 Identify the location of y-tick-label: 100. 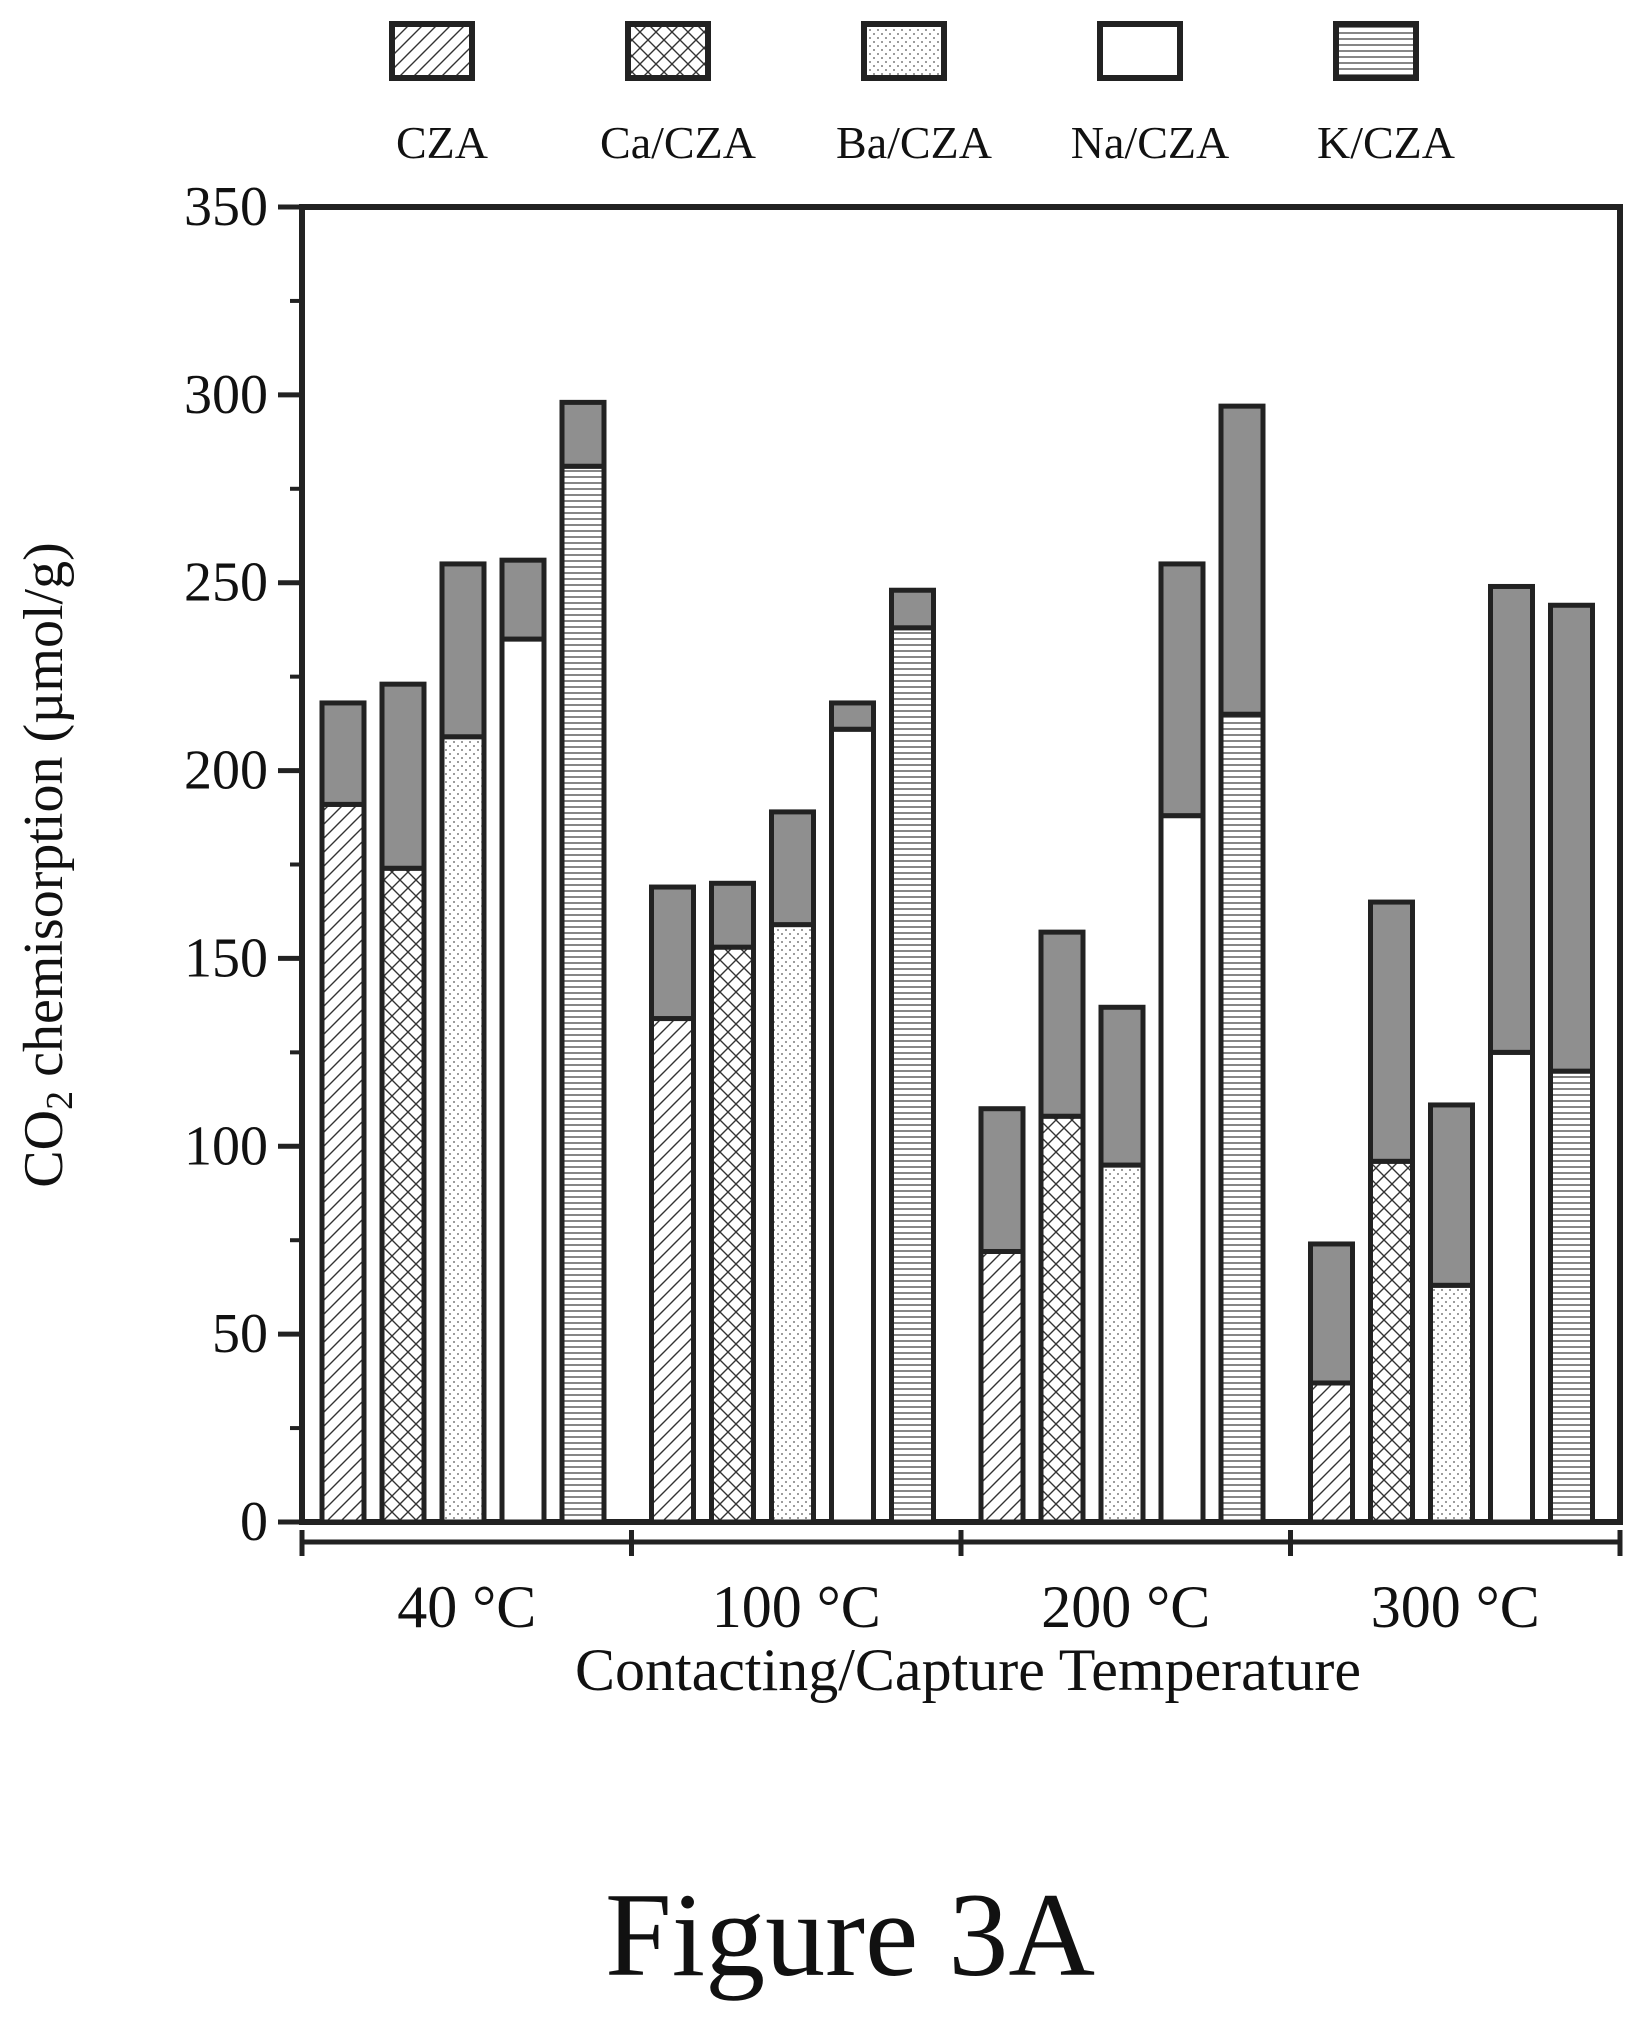
(226, 1146).